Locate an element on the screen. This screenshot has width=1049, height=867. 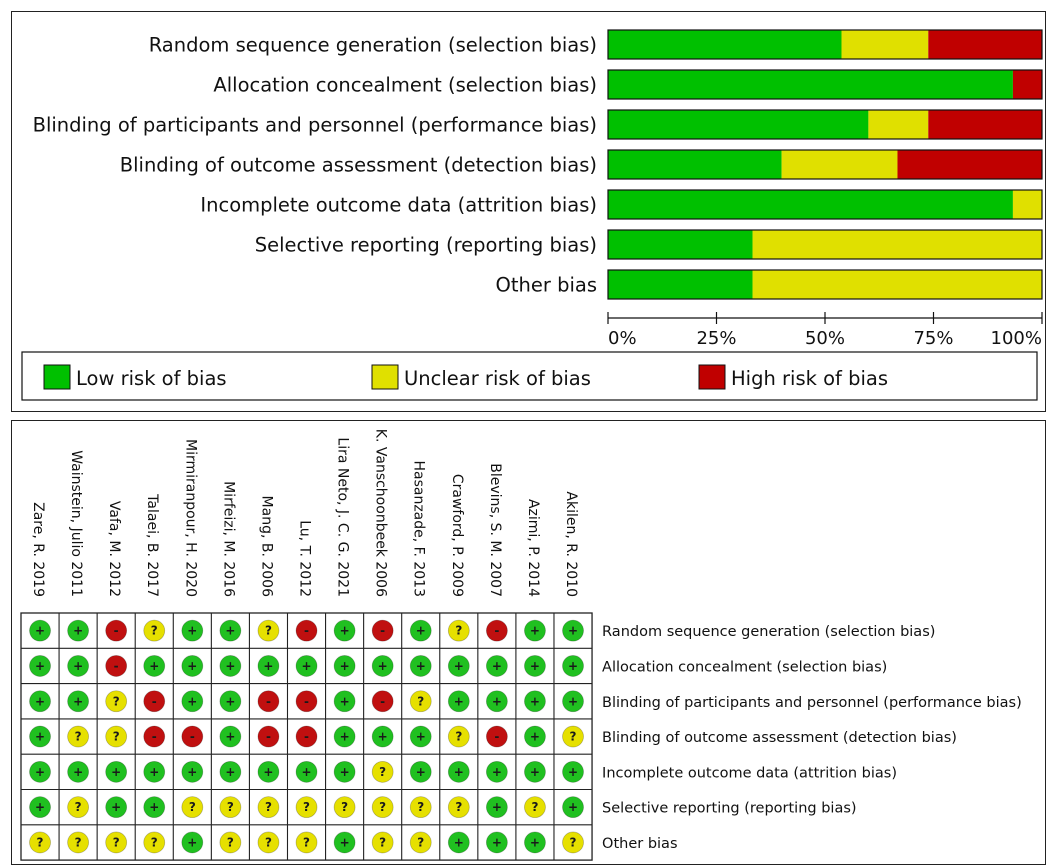
study-label: Akilen, R. 2010 is located at coordinates (571, 544).